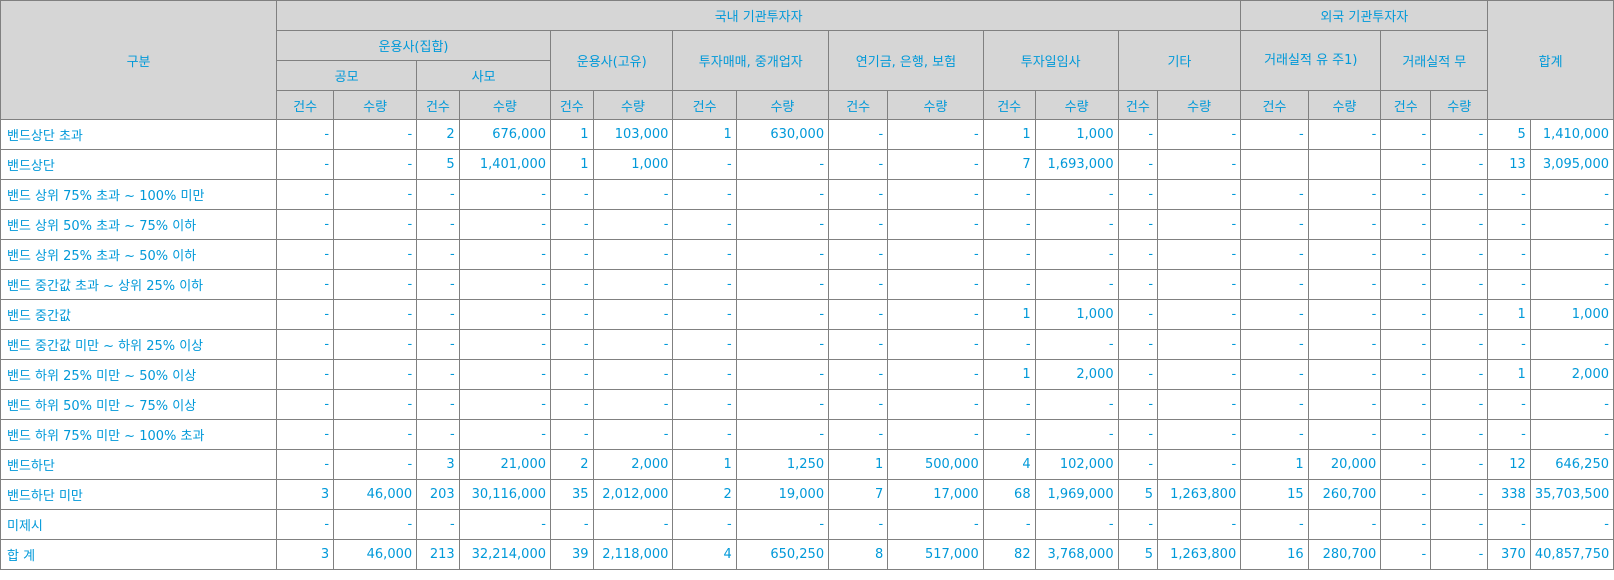  What do you see at coordinates (505, 164) in the screenshot?
I see `table-cell: 1,401,000` at bounding box center [505, 164].